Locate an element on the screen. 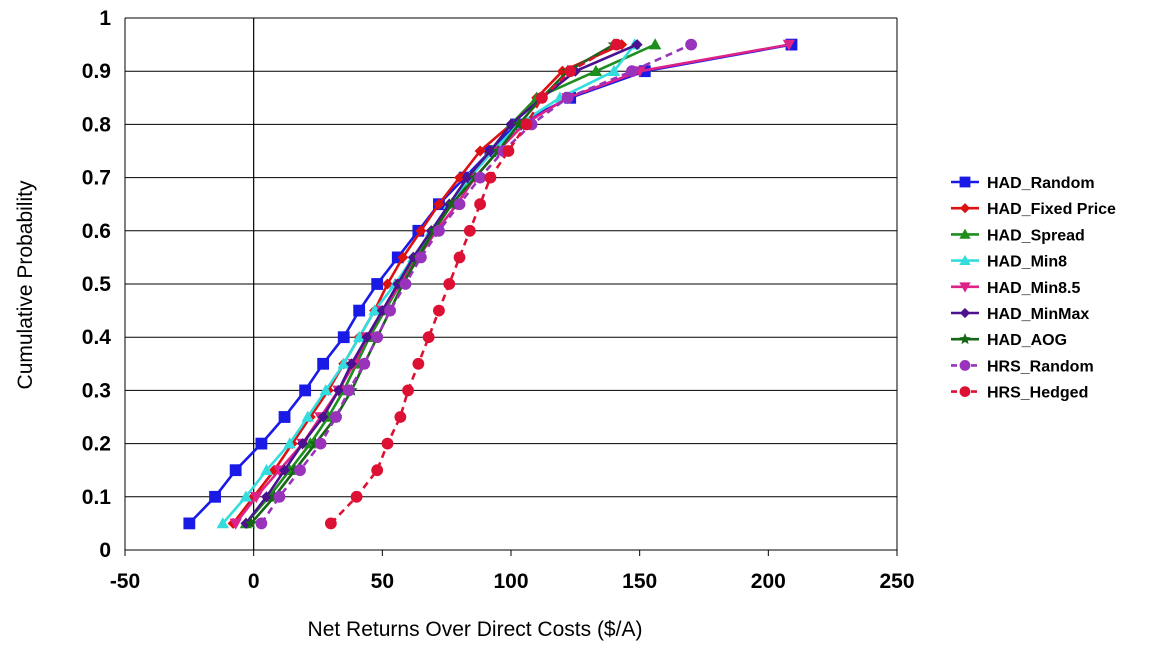 Image resolution: width=1165 pixels, height=647 pixels. legend-entry: HAD_Spread is located at coordinates (1018, 235).